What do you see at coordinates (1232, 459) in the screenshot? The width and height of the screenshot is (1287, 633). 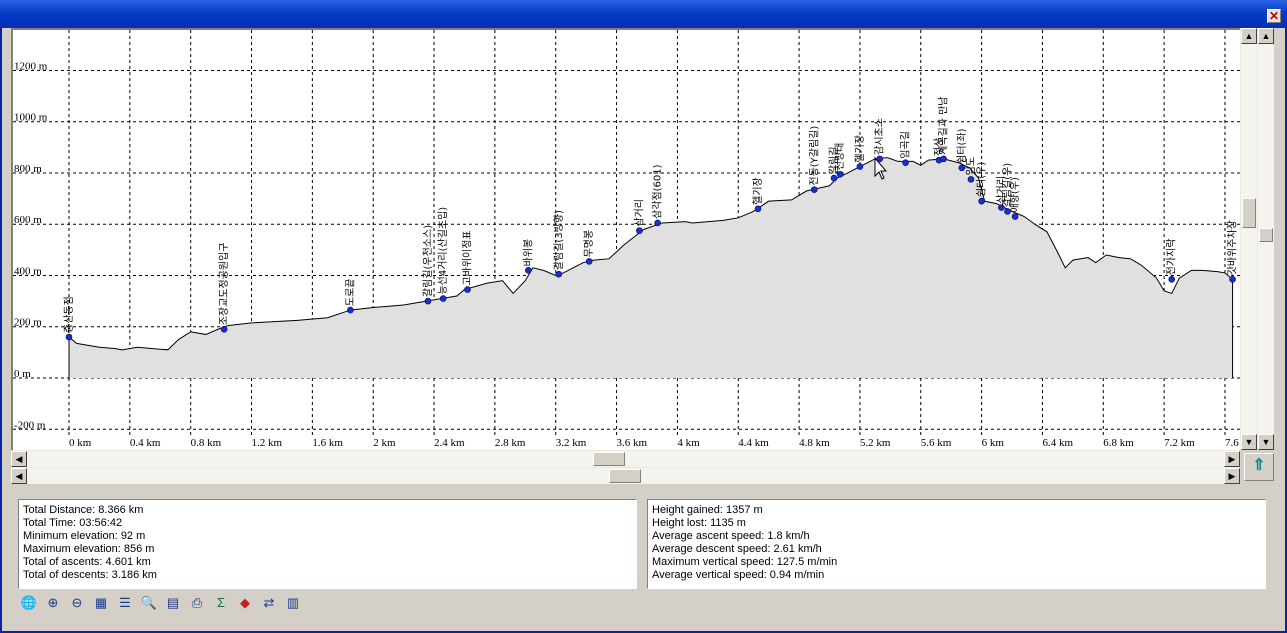 I see `scroll-right-button: ▶` at bounding box center [1232, 459].